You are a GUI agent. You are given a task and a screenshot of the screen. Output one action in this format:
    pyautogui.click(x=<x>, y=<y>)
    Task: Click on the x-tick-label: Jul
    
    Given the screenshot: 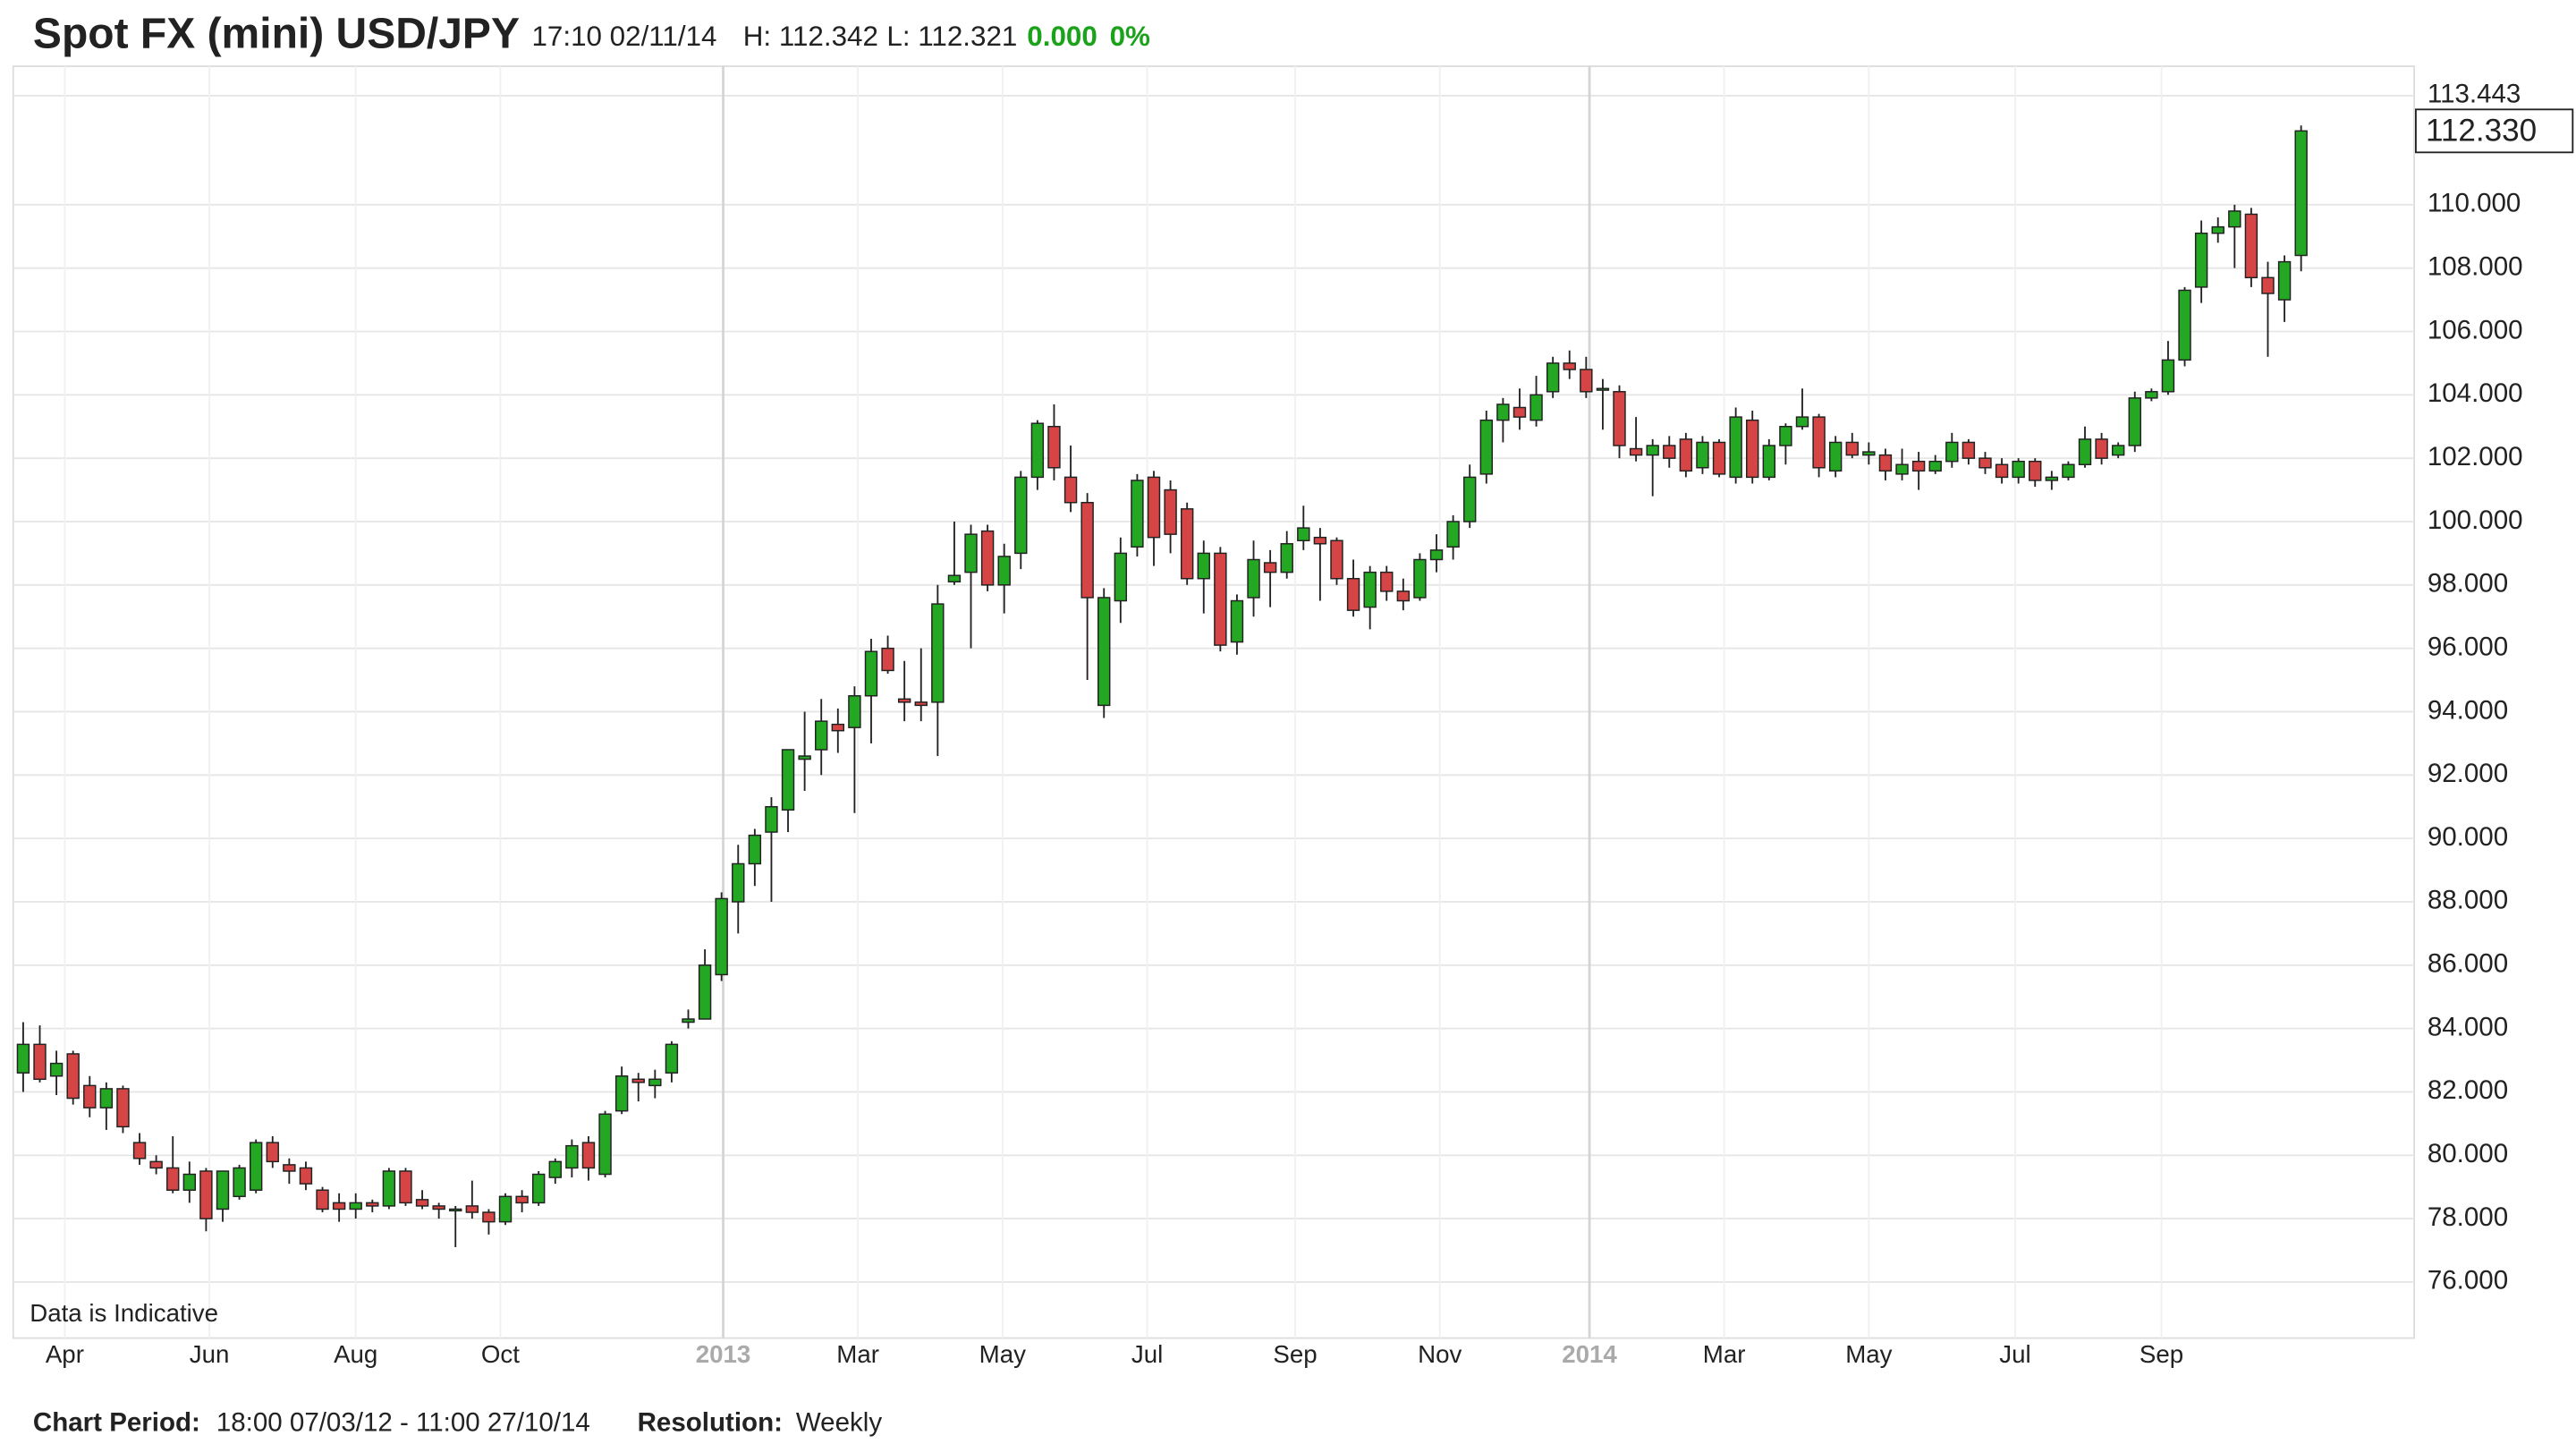 What is the action you would take?
    pyautogui.click(x=1147, y=1354)
    